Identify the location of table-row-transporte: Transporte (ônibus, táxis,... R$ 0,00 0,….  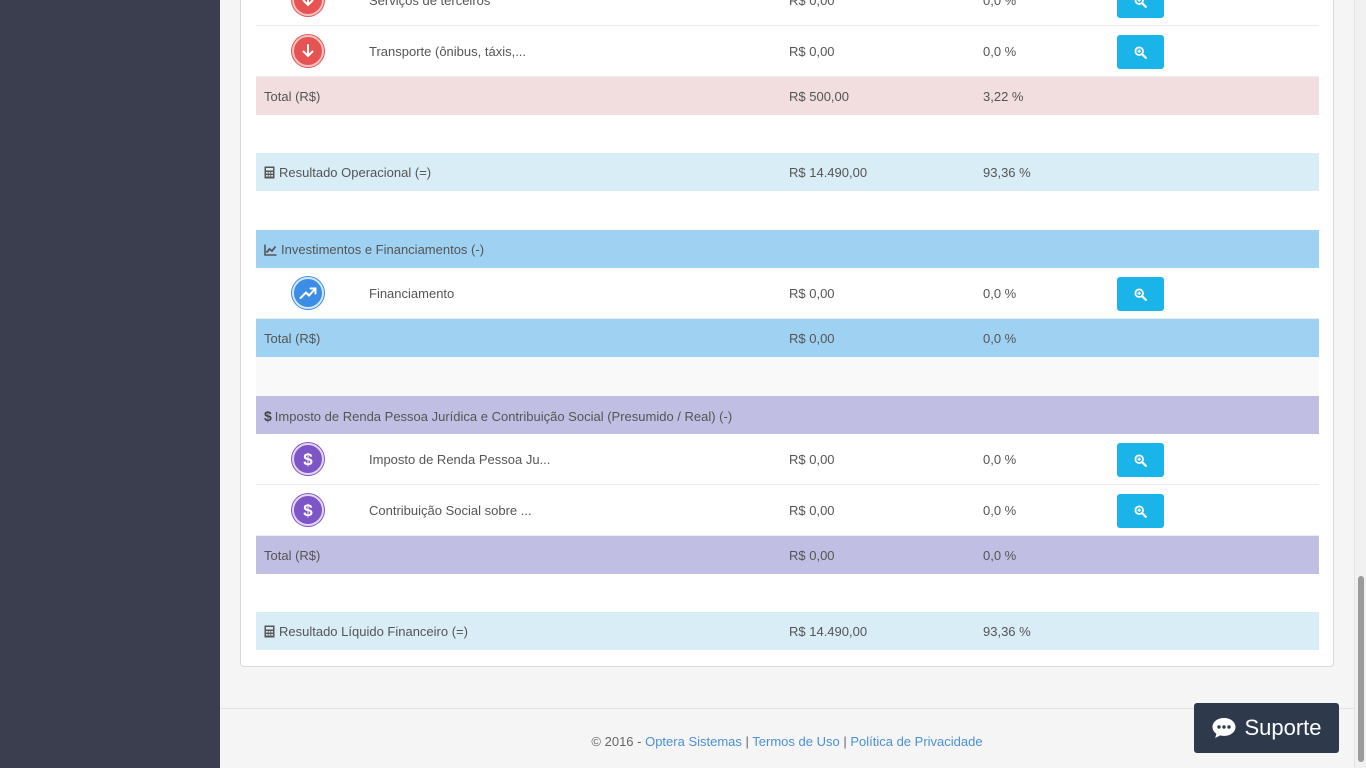
(787, 51).